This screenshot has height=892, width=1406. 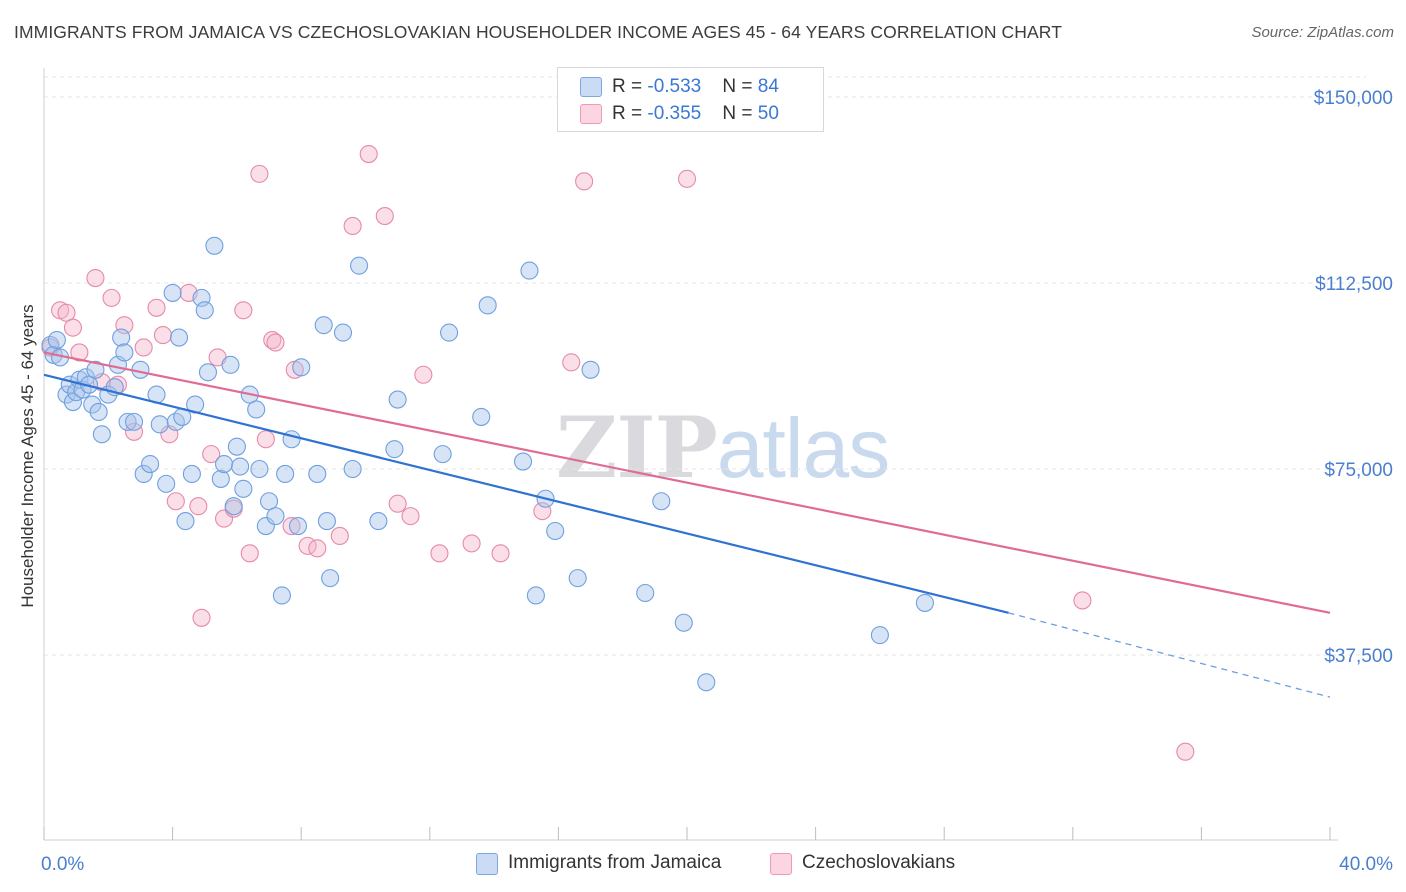 What do you see at coordinates (768, 86) in the screenshot?
I see `legend-n-value-jamaica: 84` at bounding box center [768, 86].